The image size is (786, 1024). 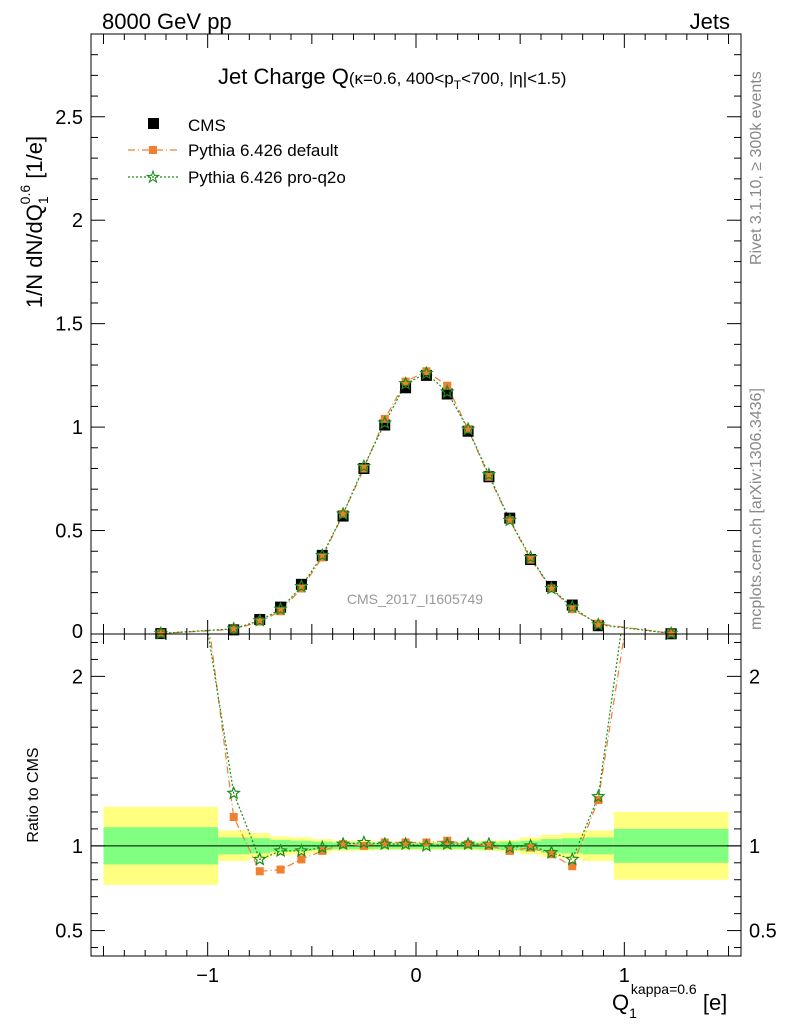 What do you see at coordinates (414, 747) in the screenshot?
I see `ratio-line-proq2o` at bounding box center [414, 747].